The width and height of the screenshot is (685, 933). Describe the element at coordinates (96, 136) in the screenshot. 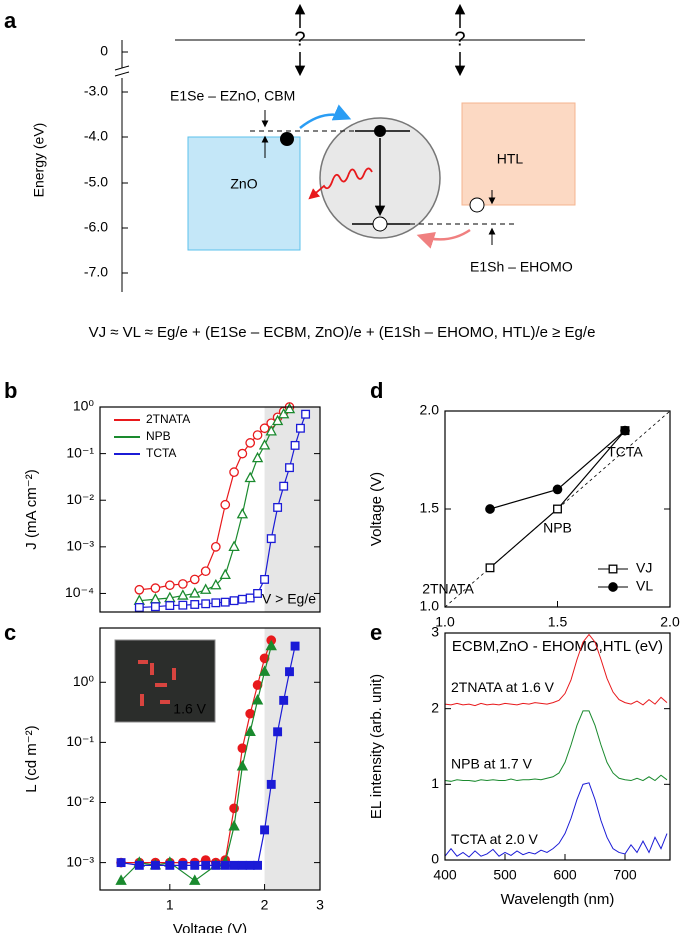

I see `tick-label: -4.0` at that location.